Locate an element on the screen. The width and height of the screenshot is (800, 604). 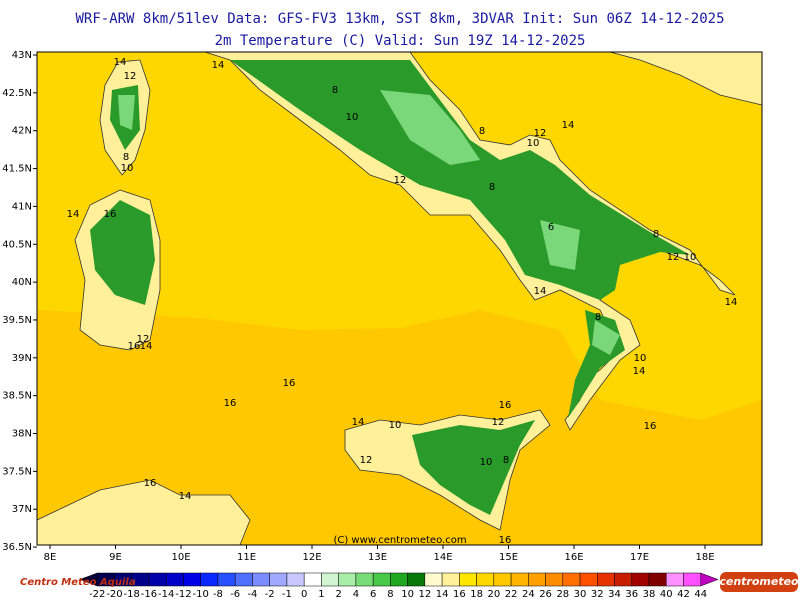
sardinia-green is located at coordinates (122, 252).